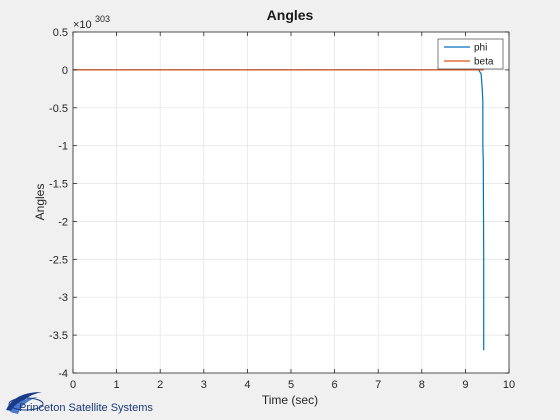 Image resolution: width=560 pixels, height=420 pixels. Describe the element at coordinates (63, 374) in the screenshot. I see `y-tick-label: -4` at that location.